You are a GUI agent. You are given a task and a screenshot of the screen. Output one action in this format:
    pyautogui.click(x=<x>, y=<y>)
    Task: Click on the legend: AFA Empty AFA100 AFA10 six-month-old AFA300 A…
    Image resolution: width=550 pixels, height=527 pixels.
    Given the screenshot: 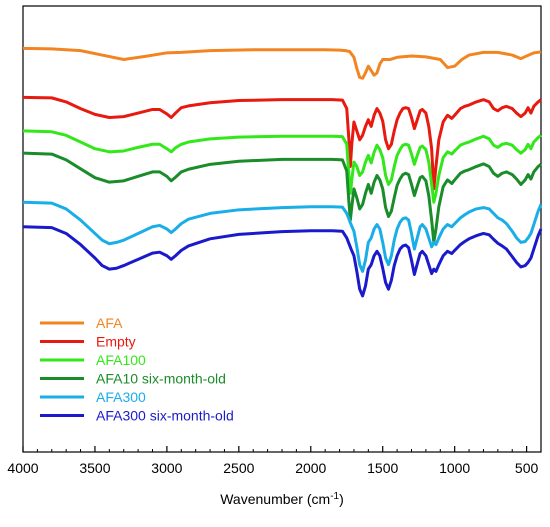 What is the action you would take?
    pyautogui.click(x=137, y=369)
    